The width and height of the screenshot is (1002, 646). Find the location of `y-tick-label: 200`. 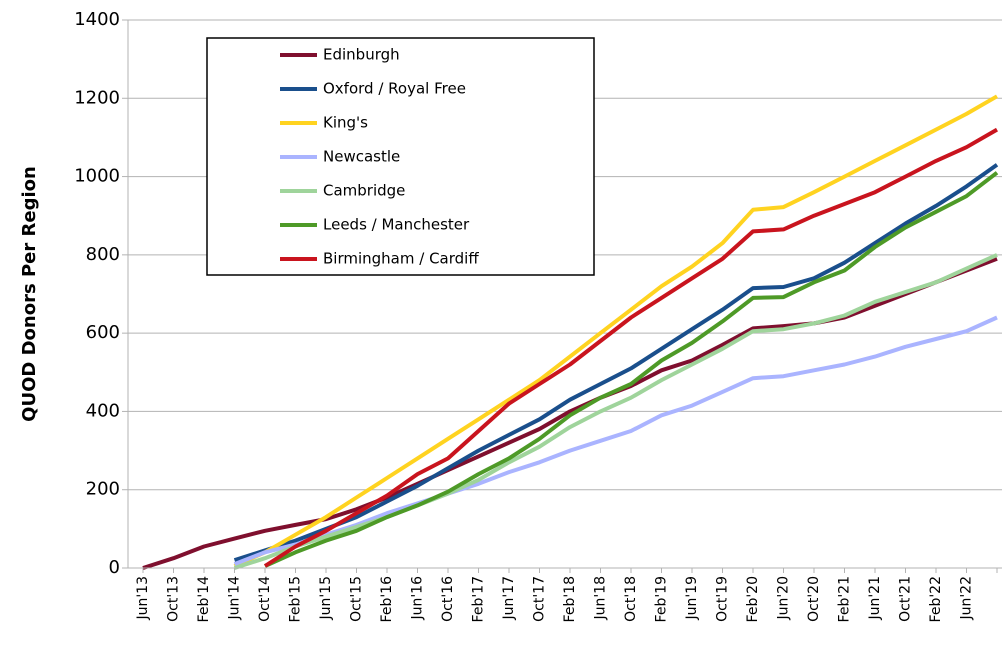

y-tick-label: 200 is located at coordinates (103, 489).